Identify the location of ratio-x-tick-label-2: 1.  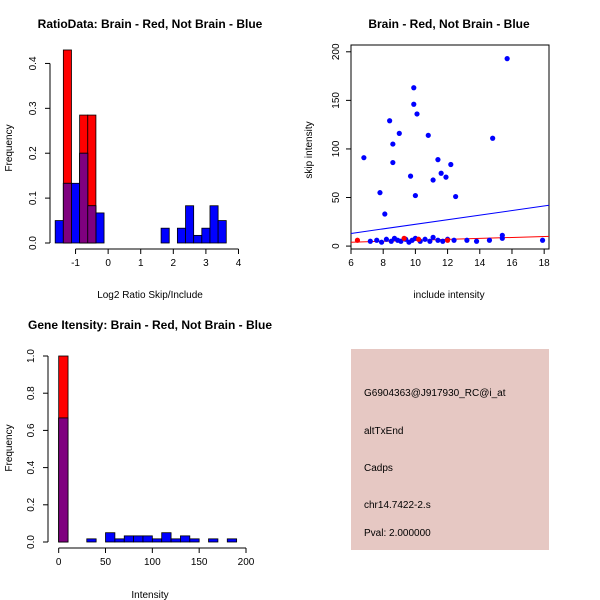
(141, 263).